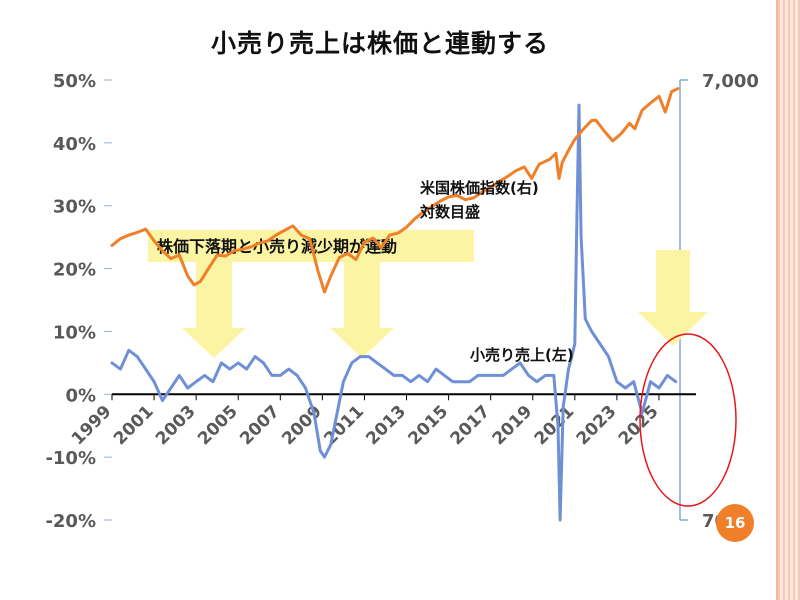 Image resolution: width=800 pixels, height=600 pixels. What do you see at coordinates (449, 212) in the screenshot?
I see `index-label-line2: 対数目盛` at bounding box center [449, 212].